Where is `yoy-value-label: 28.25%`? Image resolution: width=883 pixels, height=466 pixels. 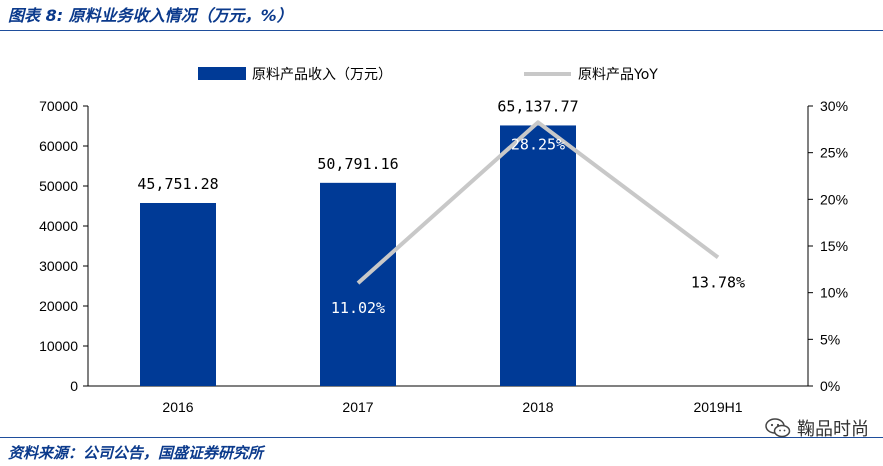 yoy-value-label: 28.25% is located at coordinates (538, 144).